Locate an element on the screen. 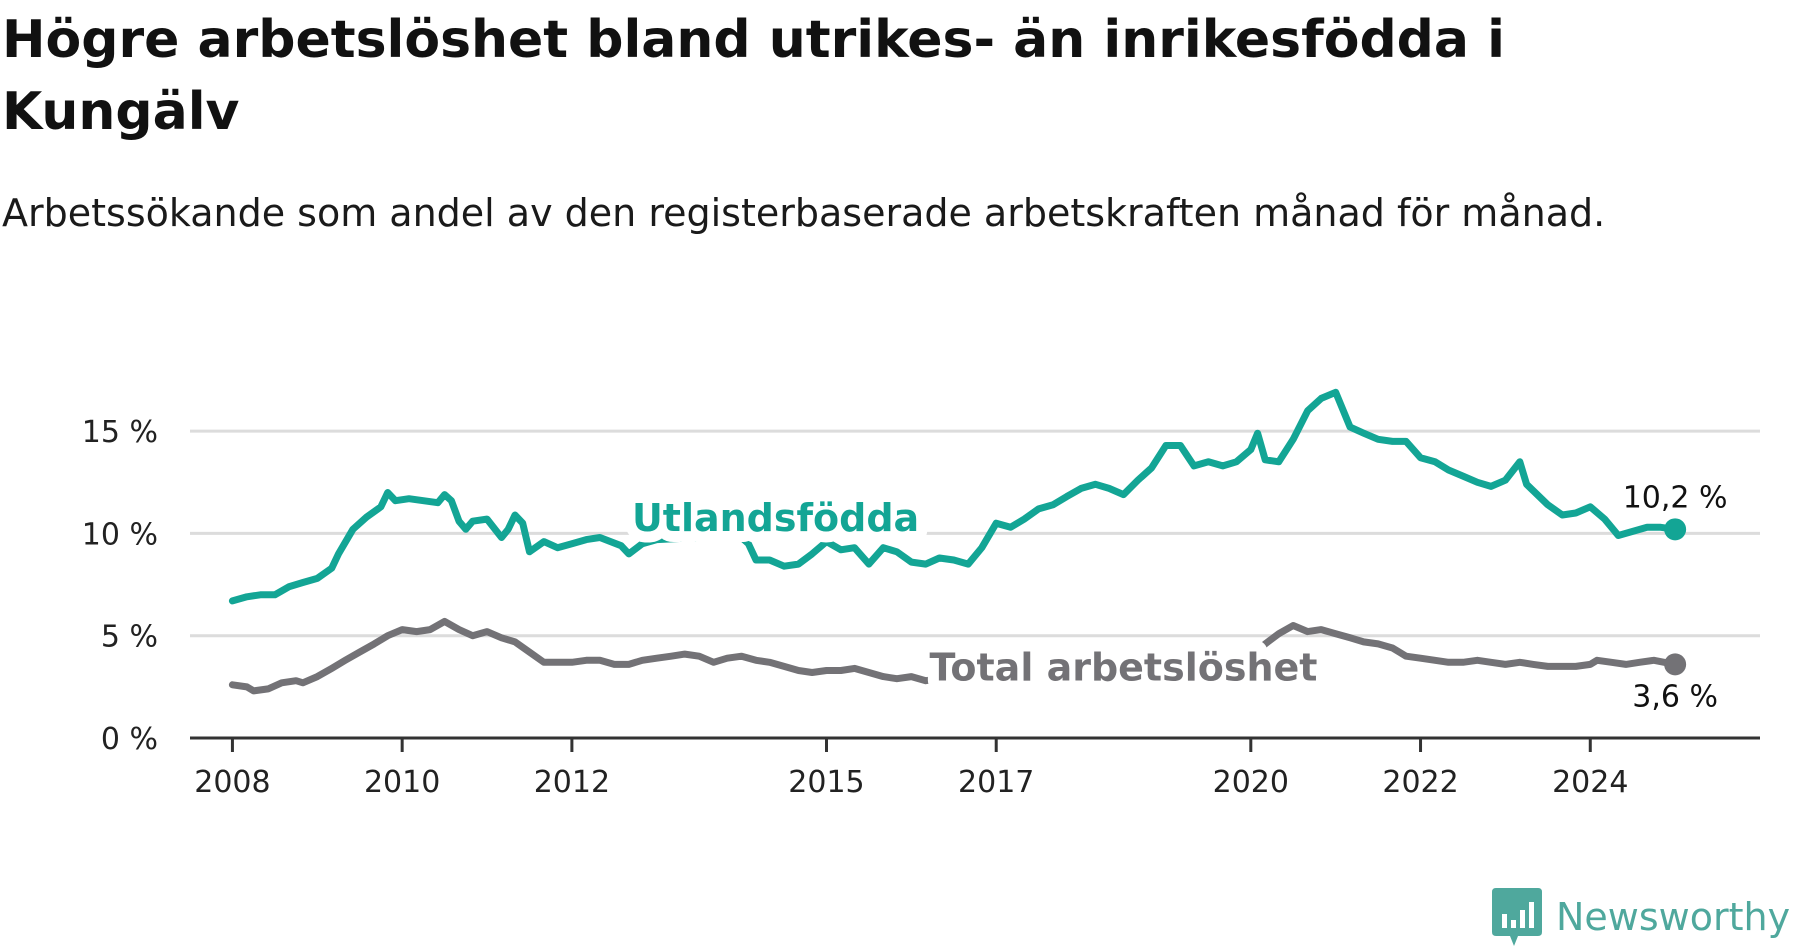 Image resolution: width=1800 pixels, height=948 pixels. brand-name: Newsworthy is located at coordinates (1673, 917).